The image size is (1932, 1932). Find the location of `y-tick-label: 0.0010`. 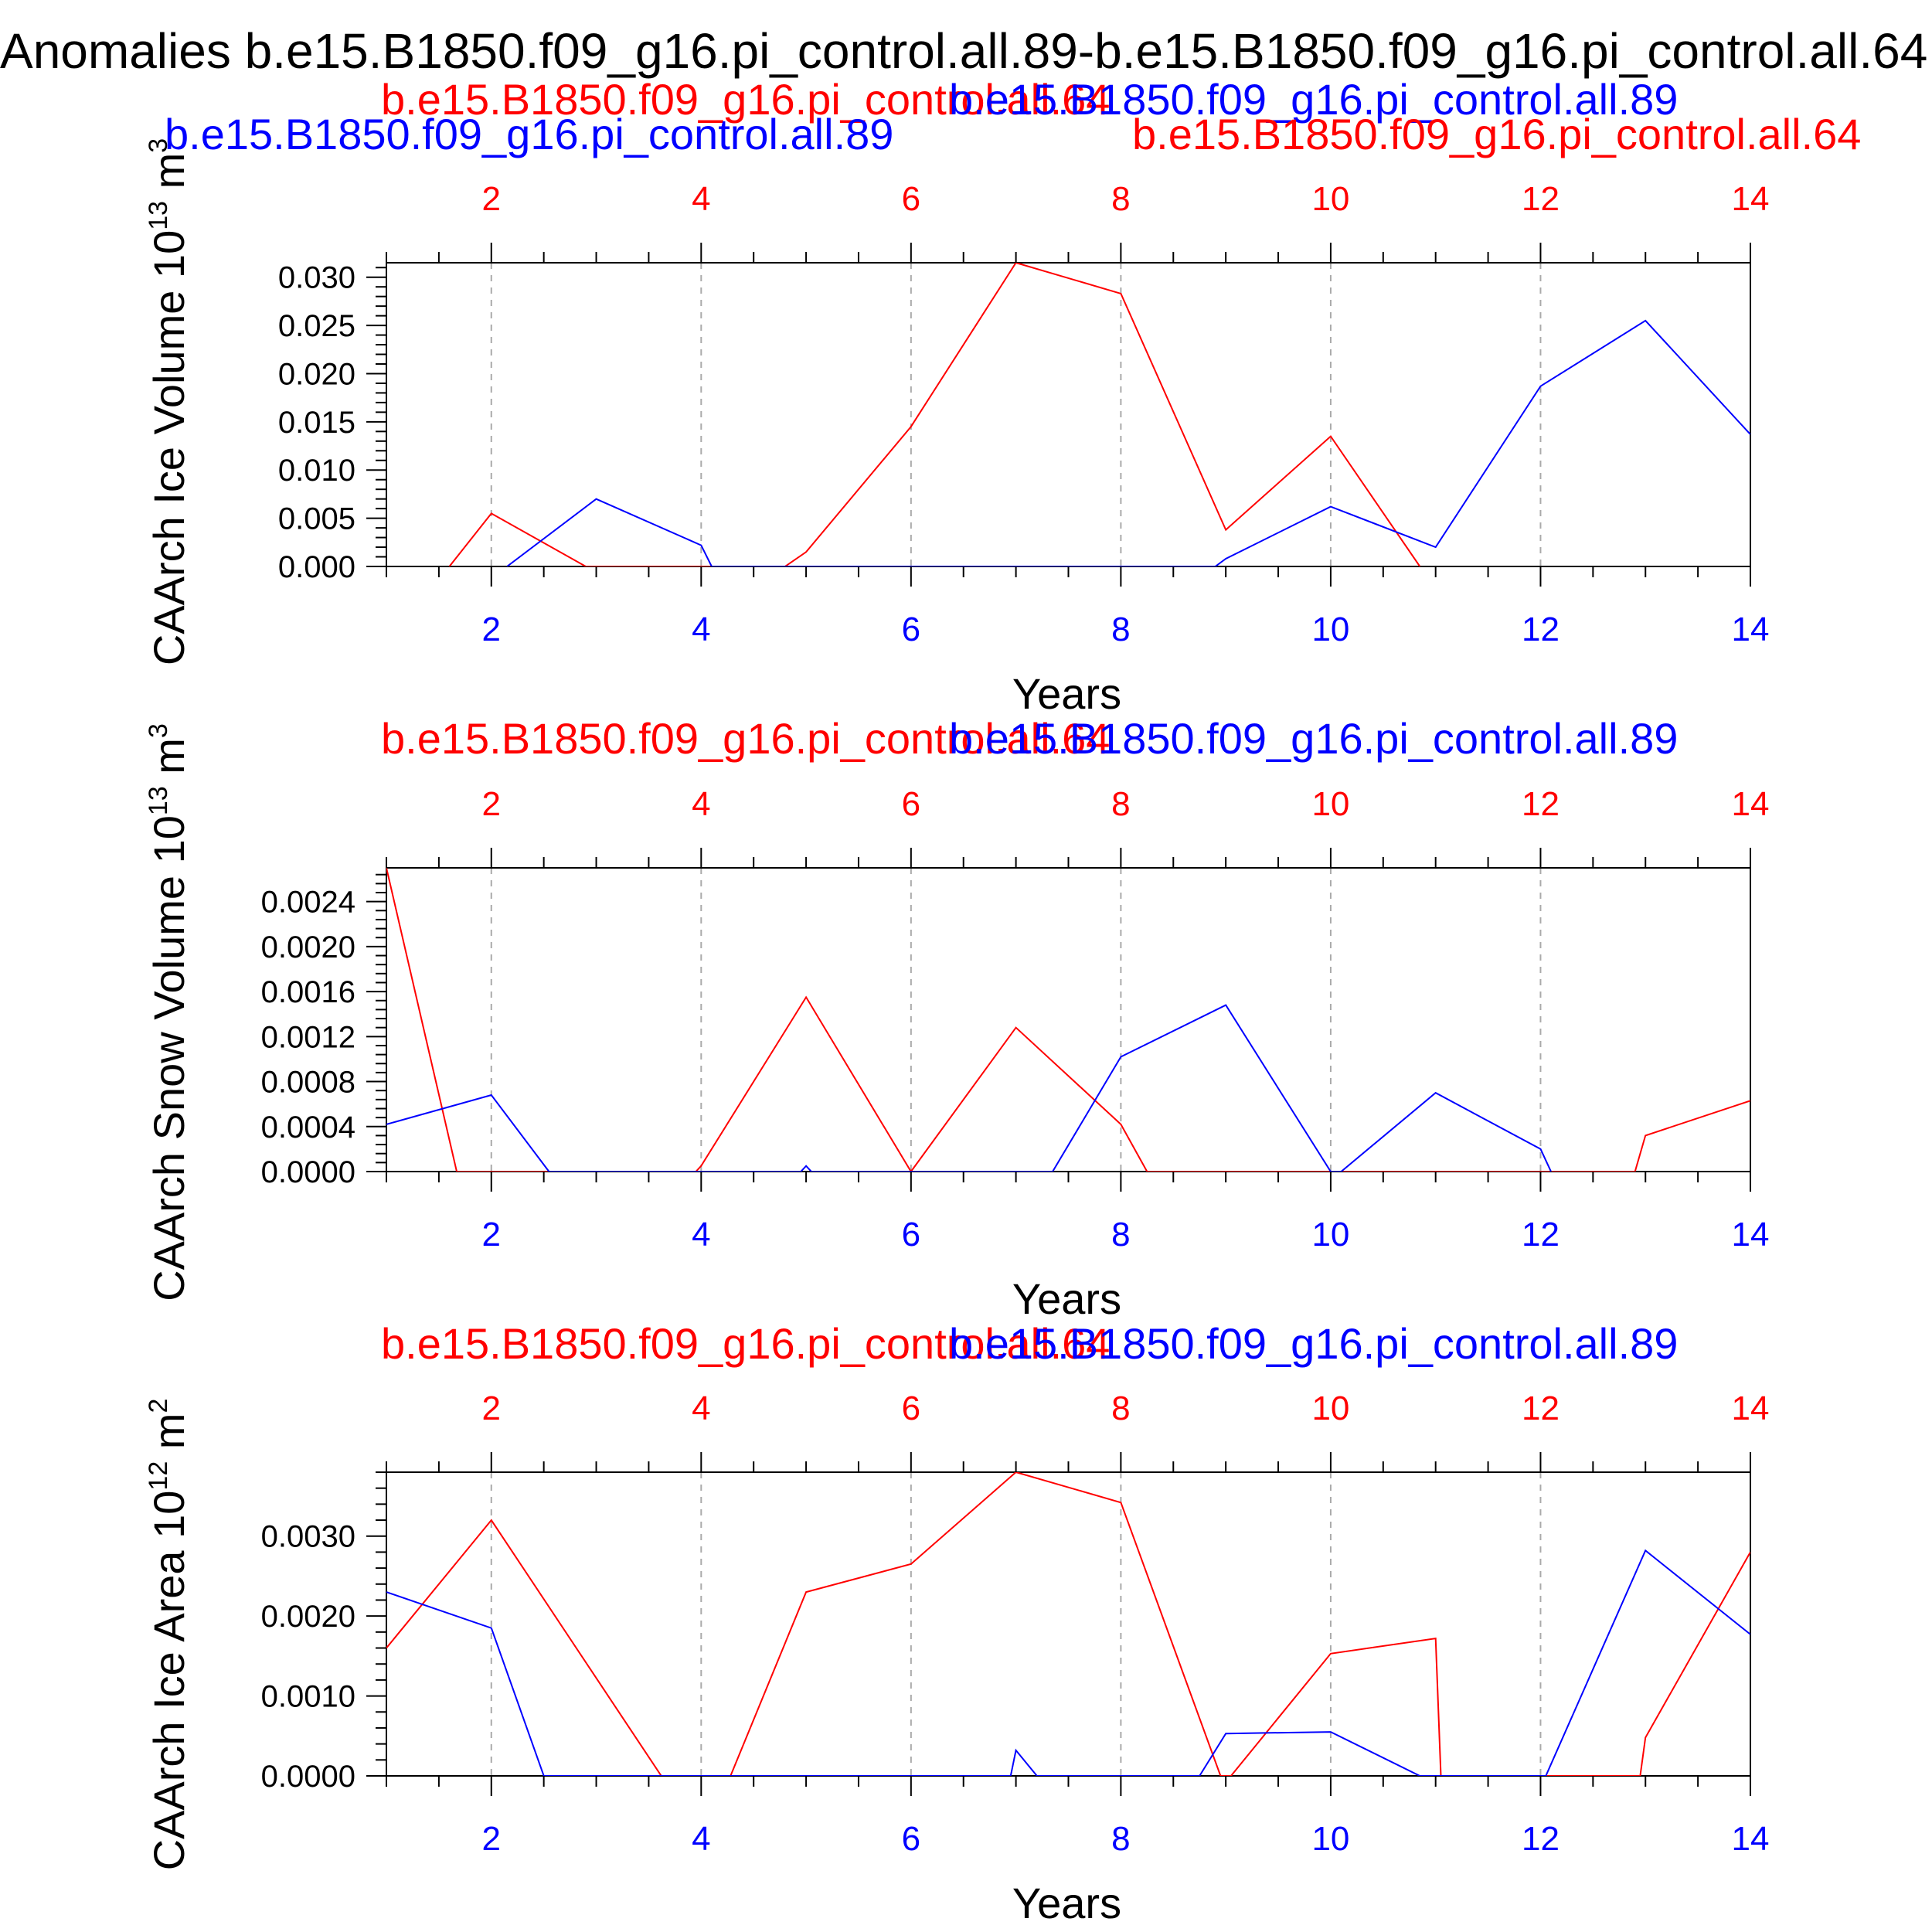

y-tick-label: 0.0010 is located at coordinates (308, 1697).